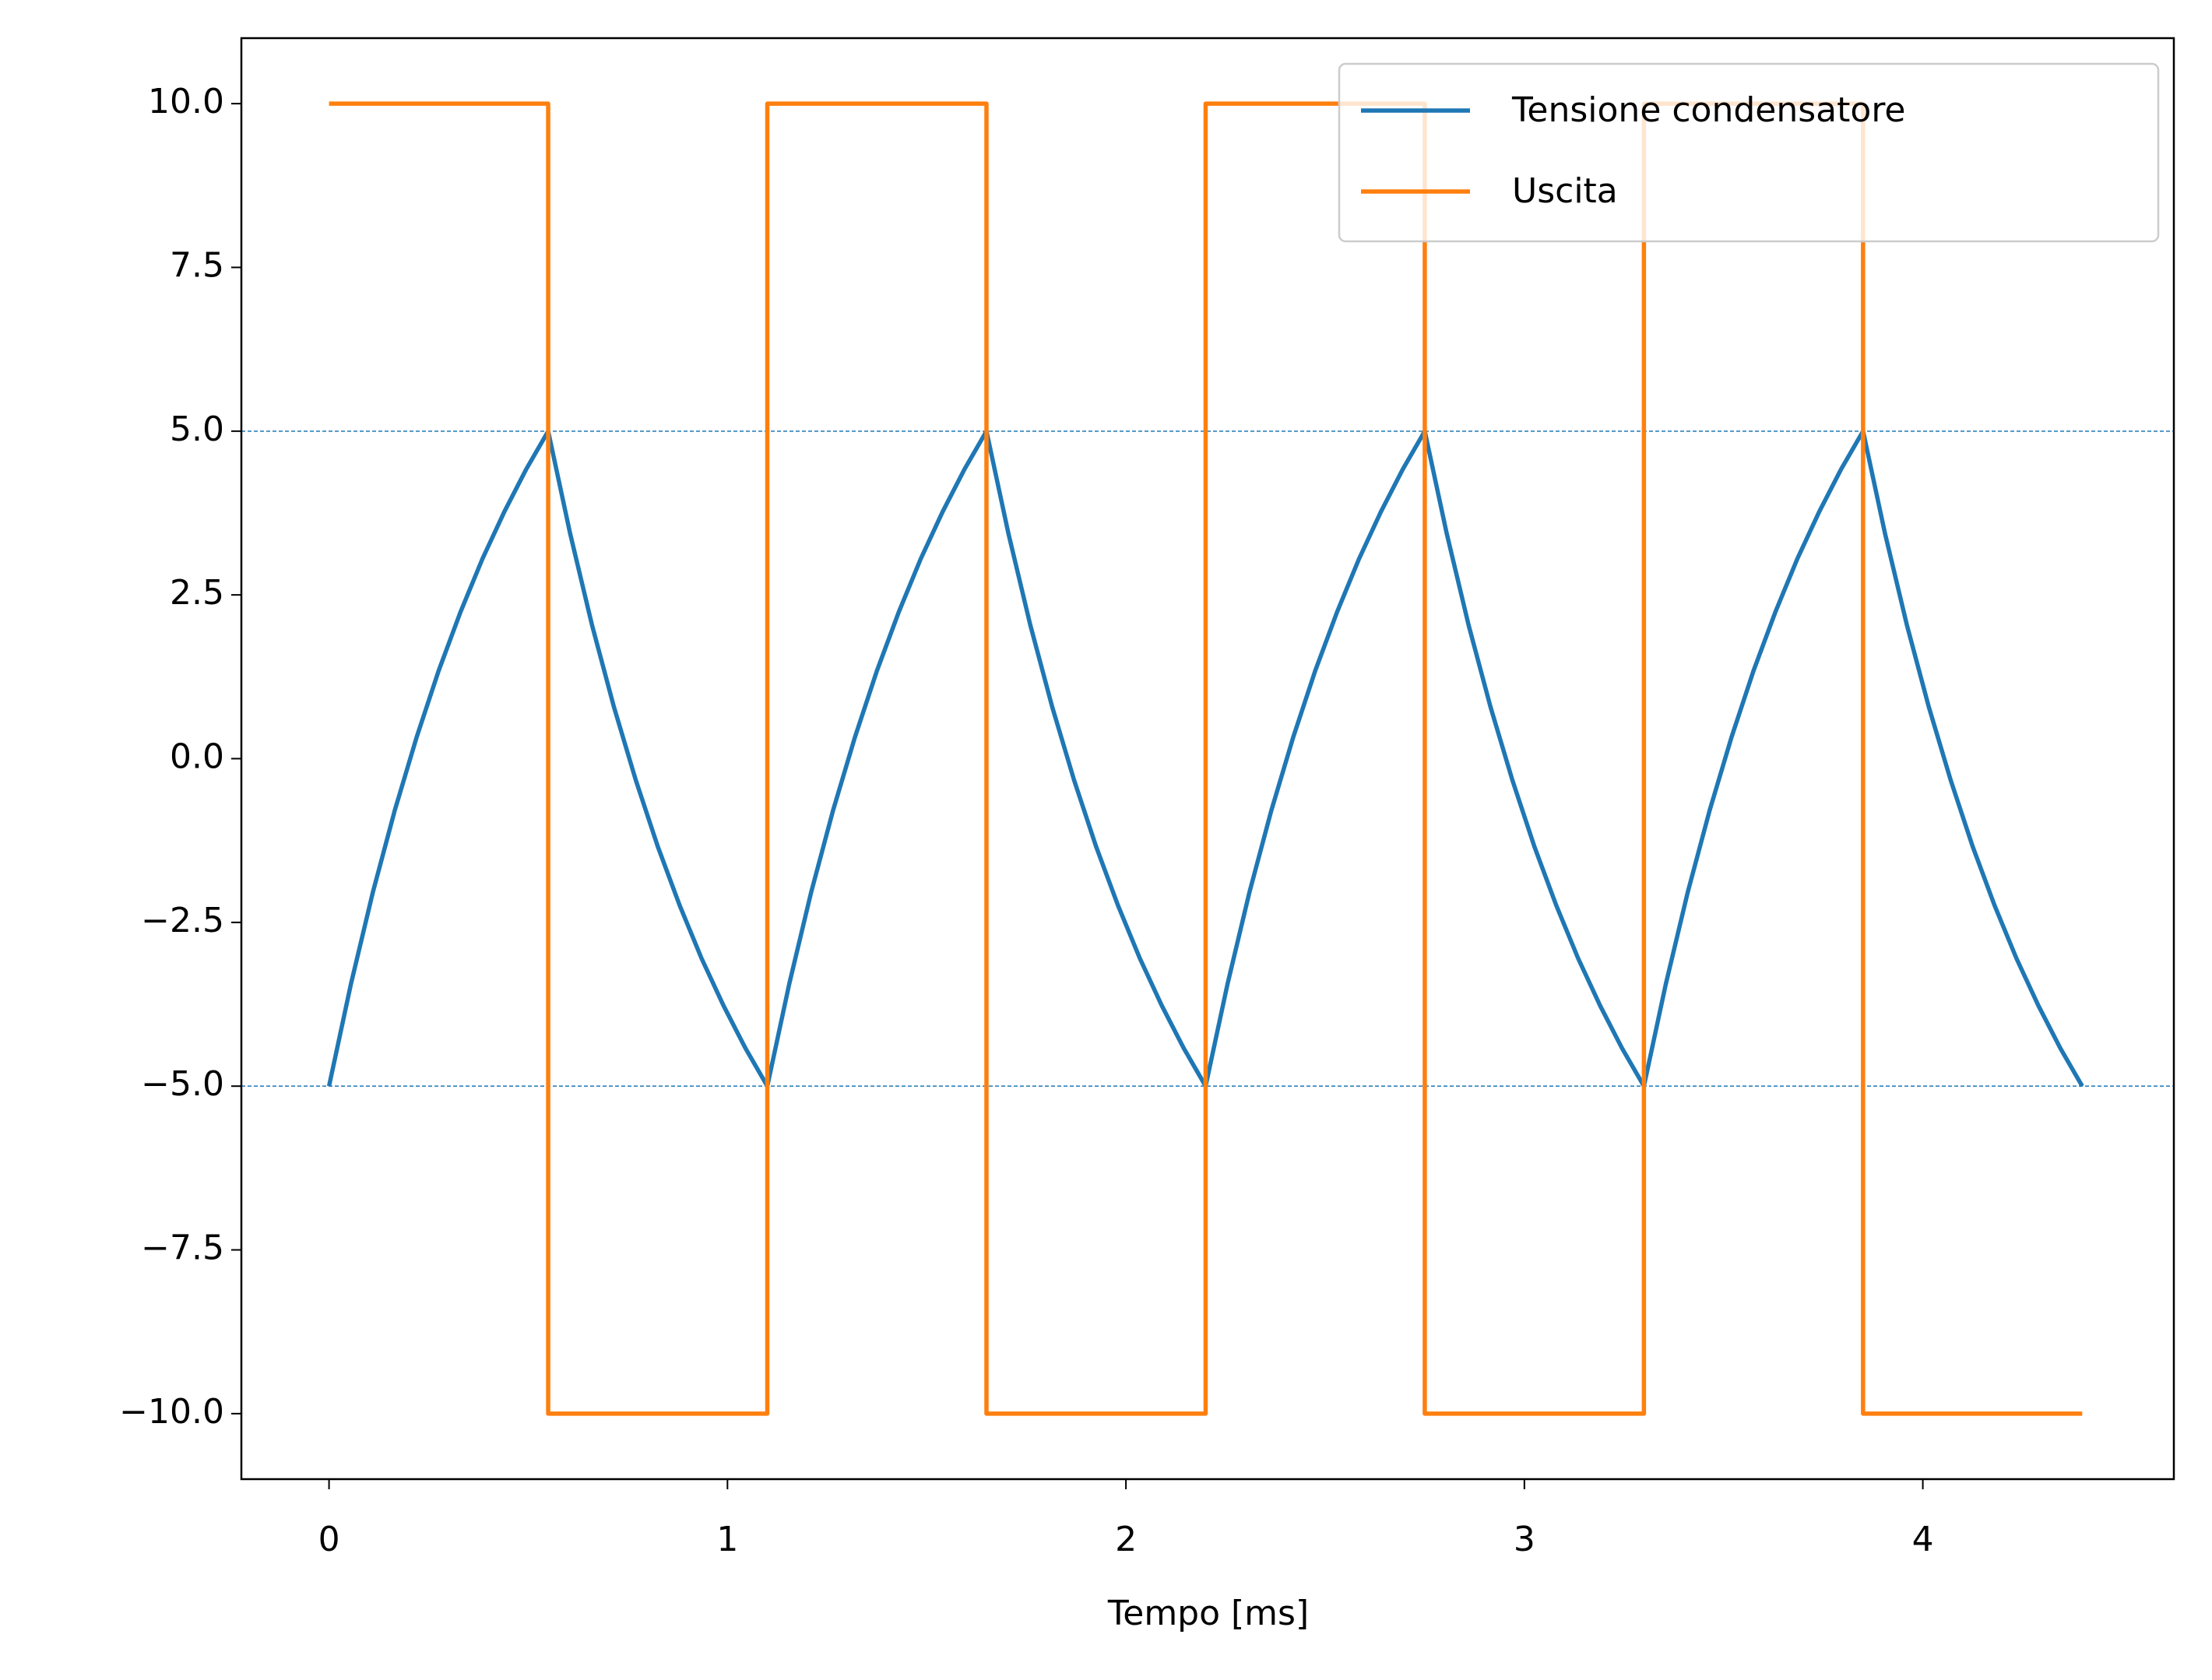 The width and height of the screenshot is (2212, 1680). Describe the element at coordinates (727, 1540) in the screenshot. I see `x-tick-label: 1` at that location.